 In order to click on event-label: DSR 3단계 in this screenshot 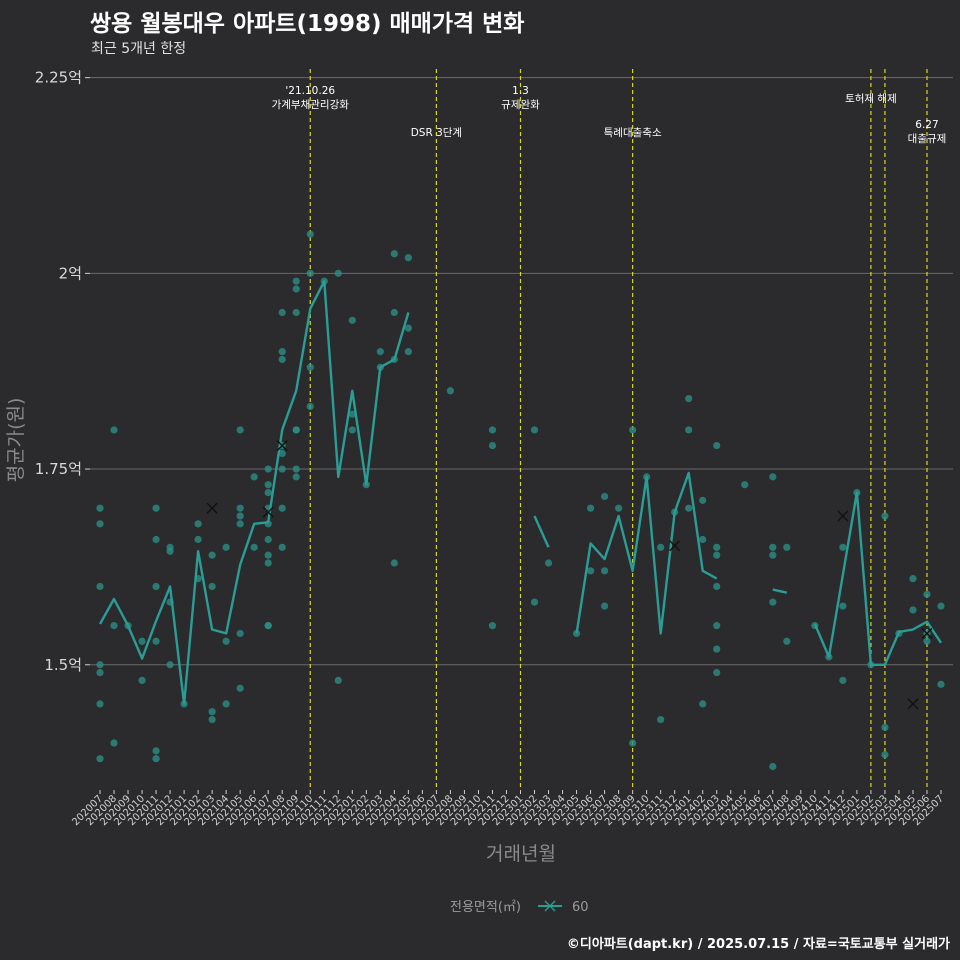, I will do `click(436, 133)`.